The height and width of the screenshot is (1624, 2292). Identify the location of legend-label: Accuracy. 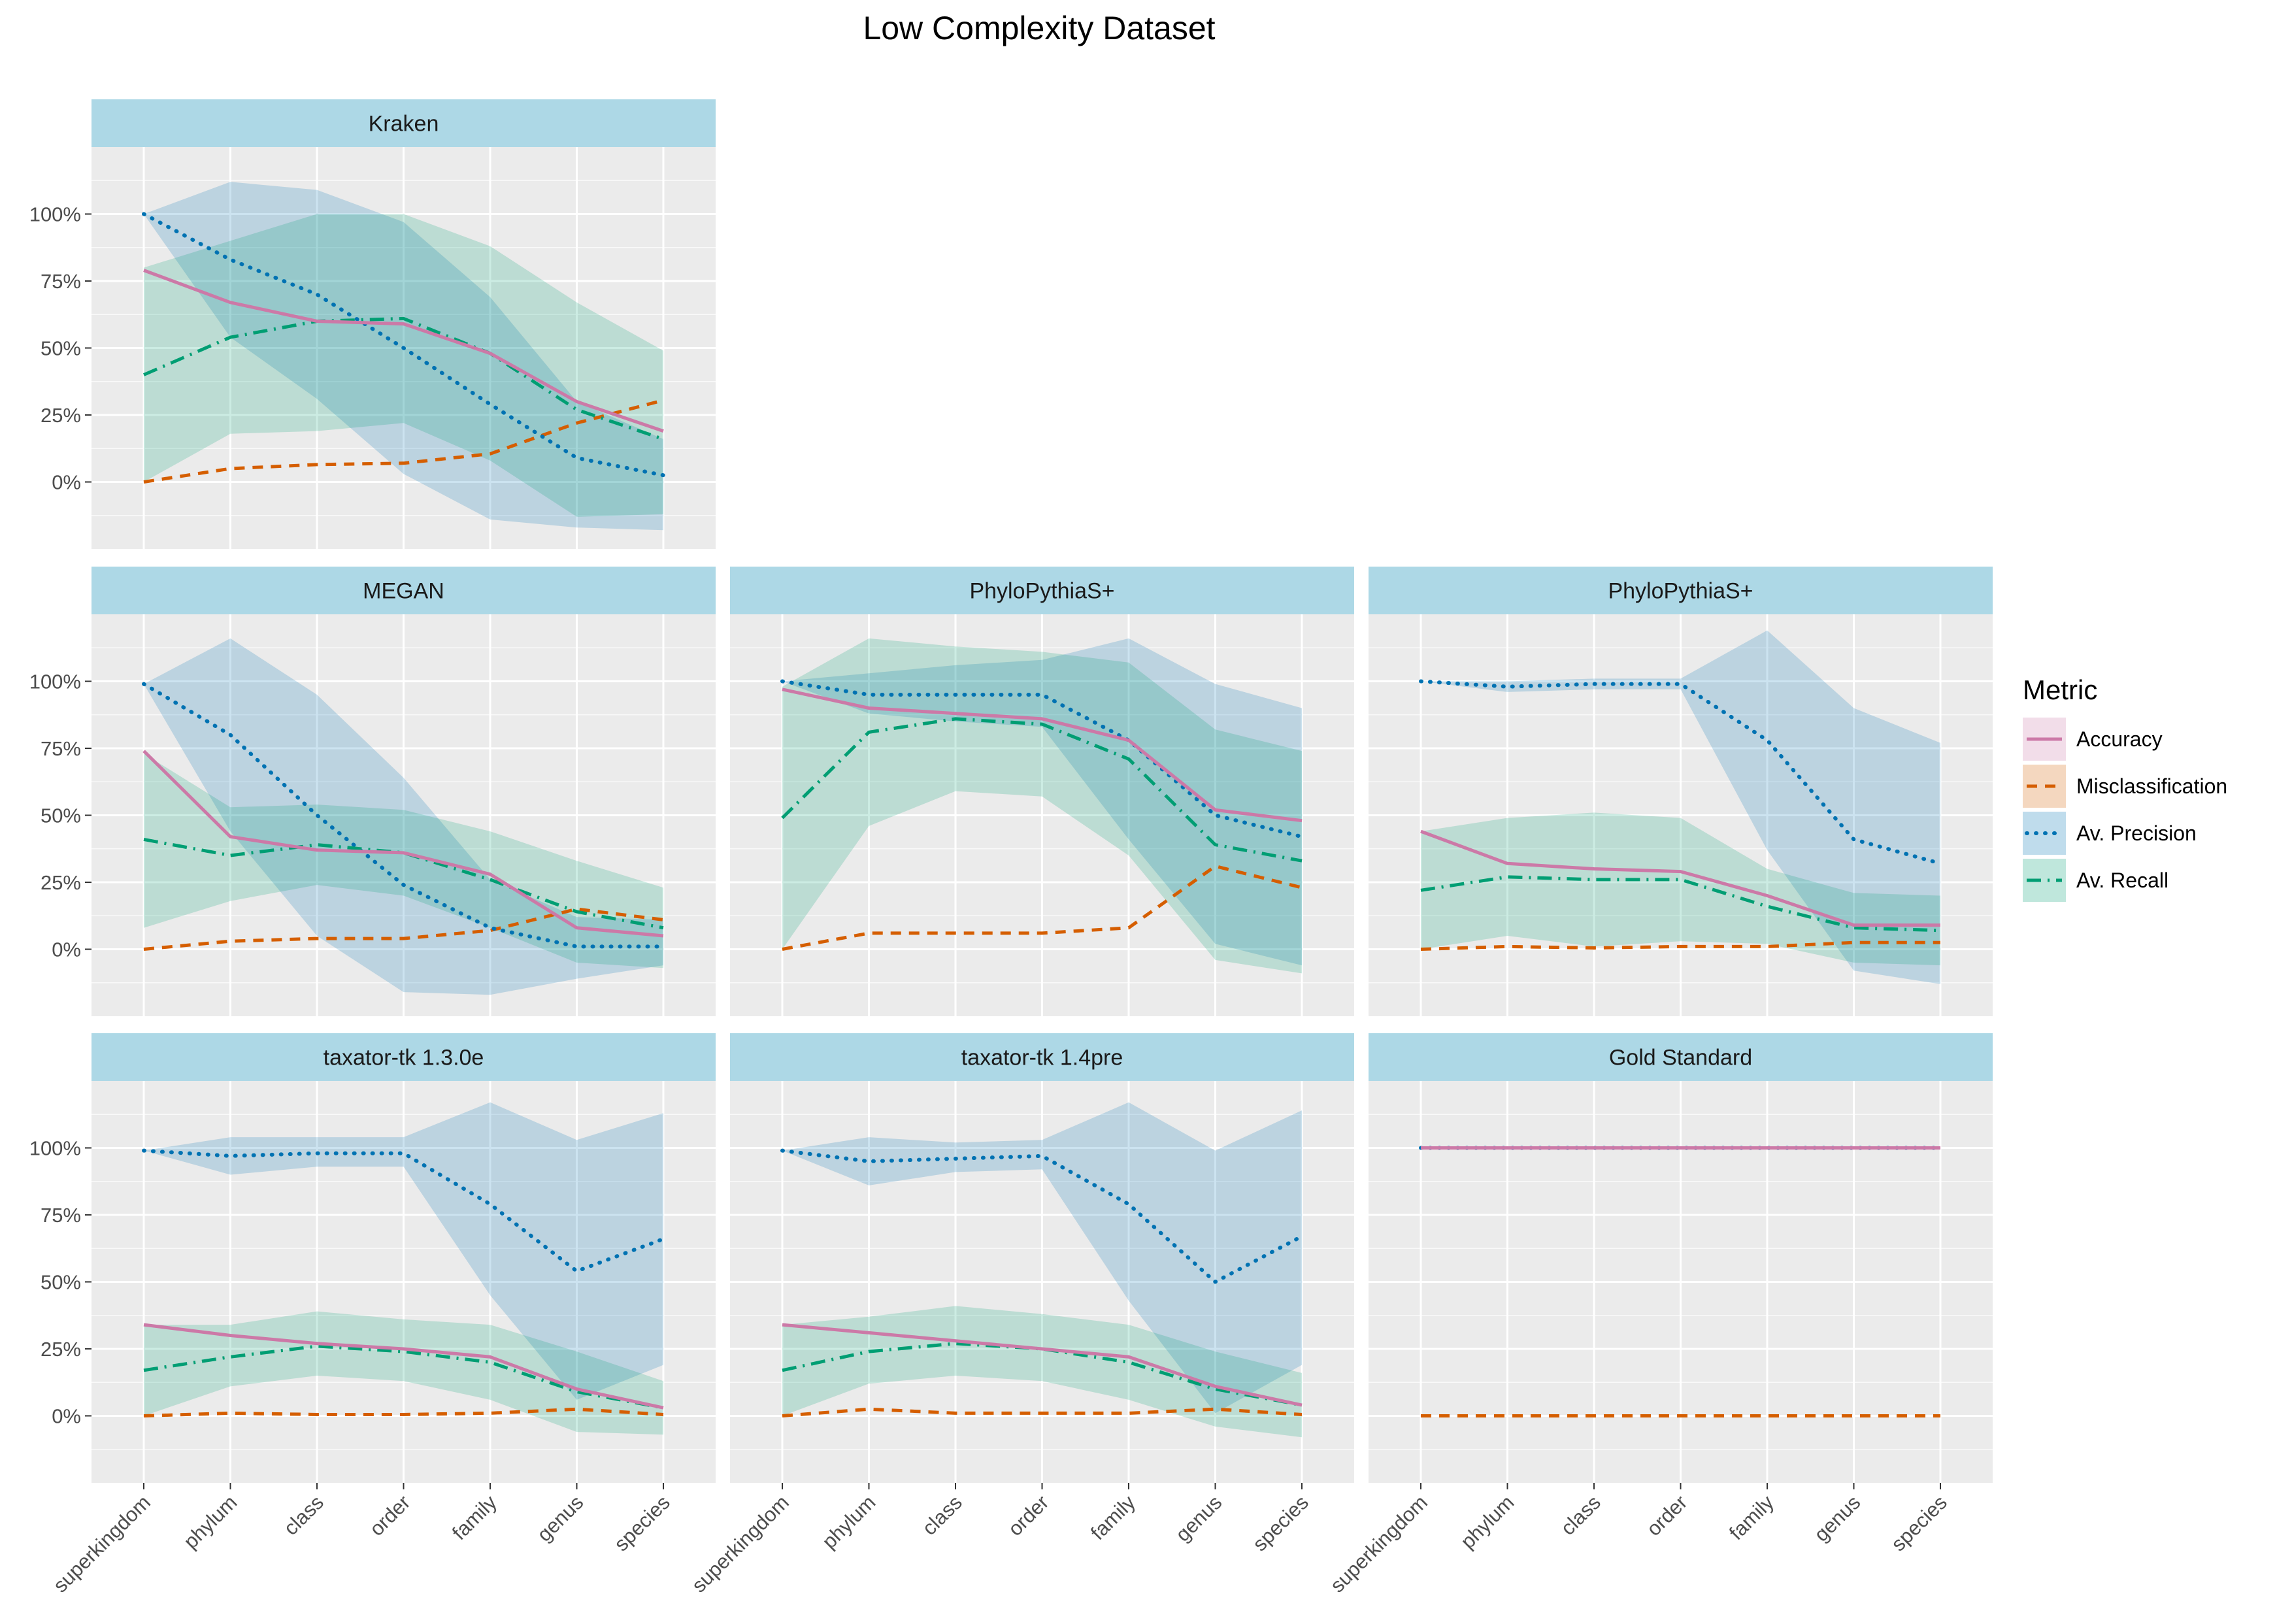
(2120, 739).